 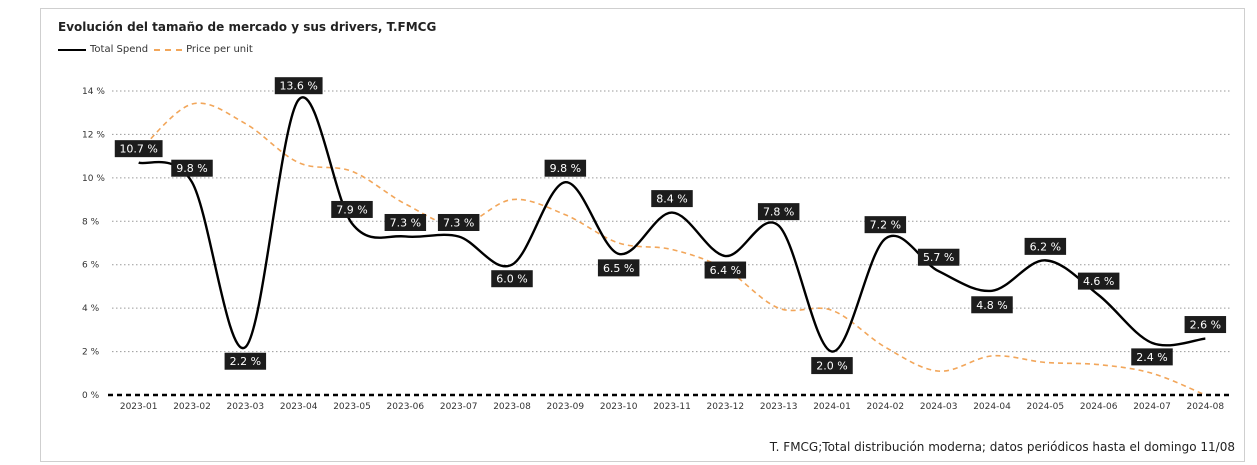 What do you see at coordinates (91, 222) in the screenshot?
I see `y-tick-label: 8 %` at bounding box center [91, 222].